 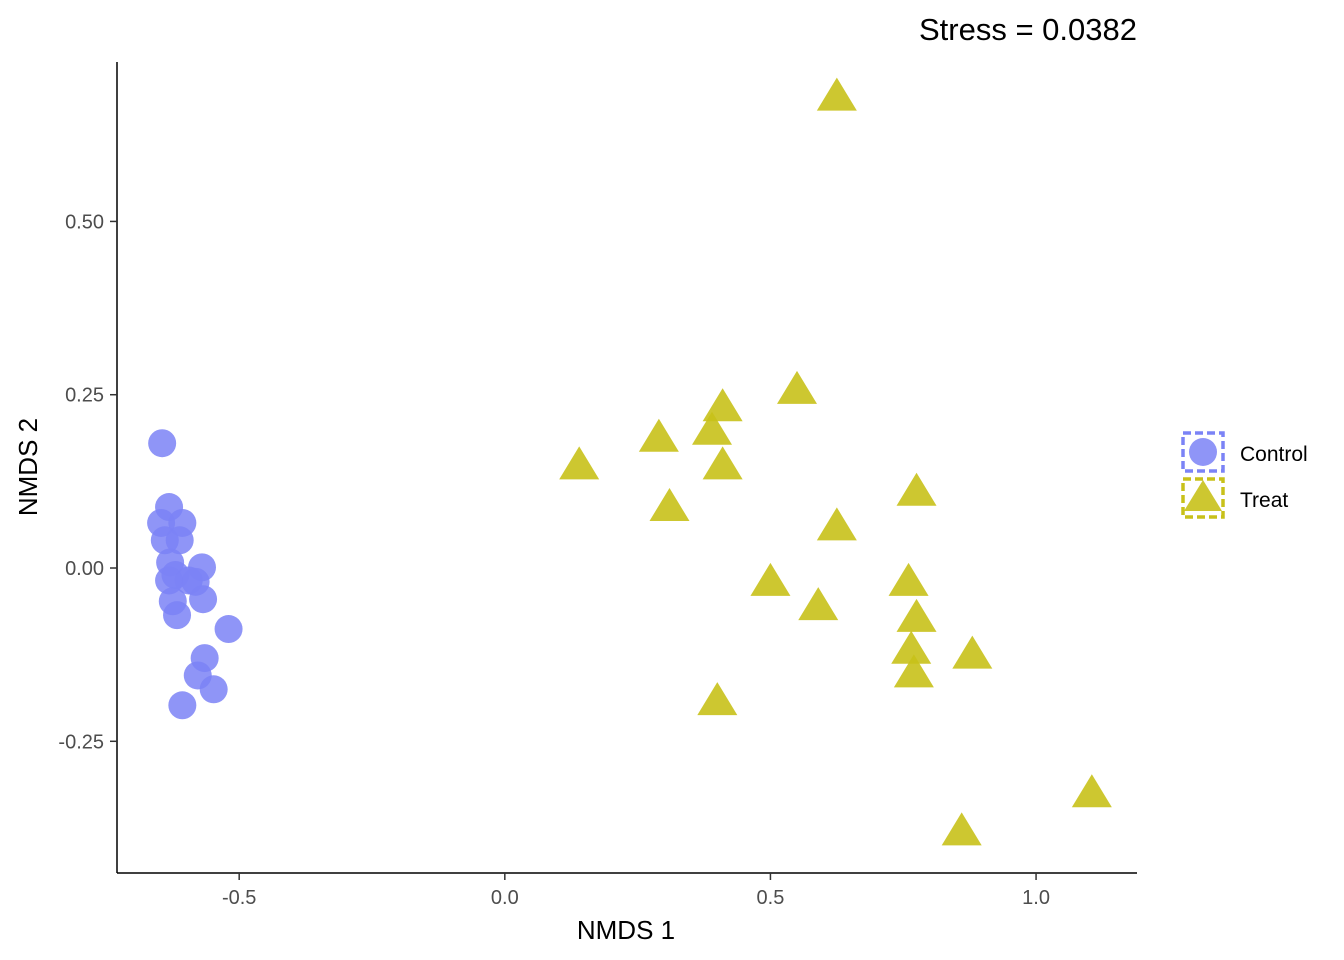 What do you see at coordinates (626, 930) in the screenshot?
I see `x-axis-title: NMDS 1` at bounding box center [626, 930].